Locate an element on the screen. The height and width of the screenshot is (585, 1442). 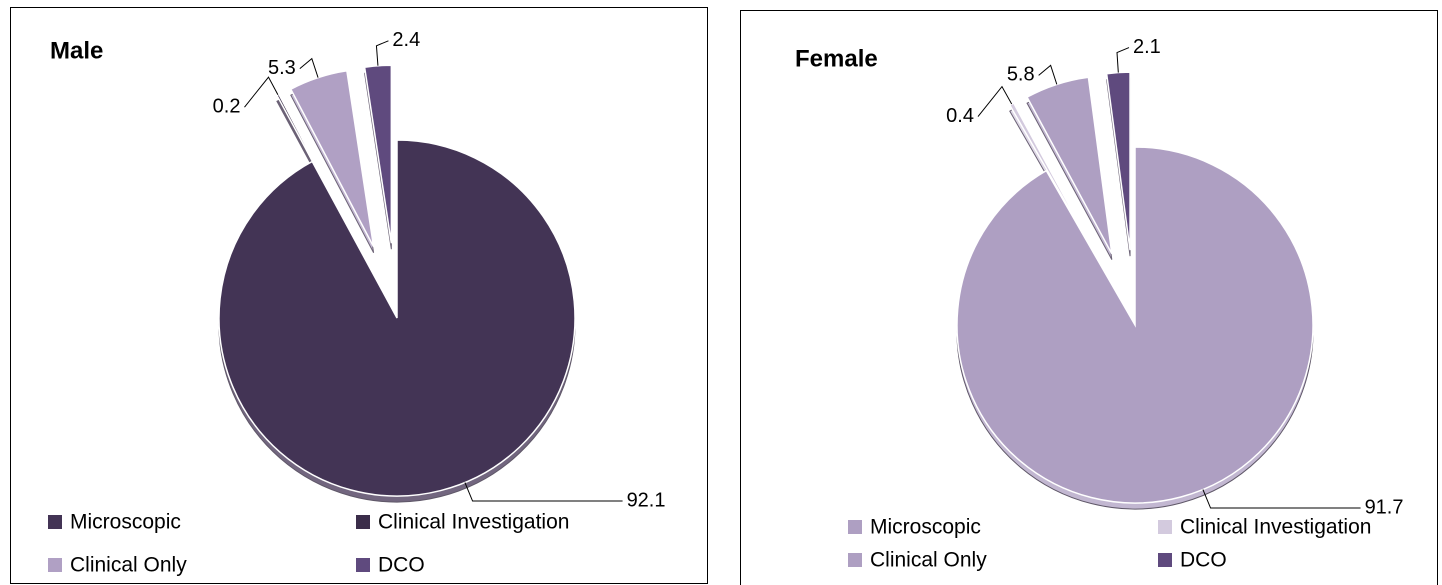
data-label: 2.1 is located at coordinates (1147, 47).